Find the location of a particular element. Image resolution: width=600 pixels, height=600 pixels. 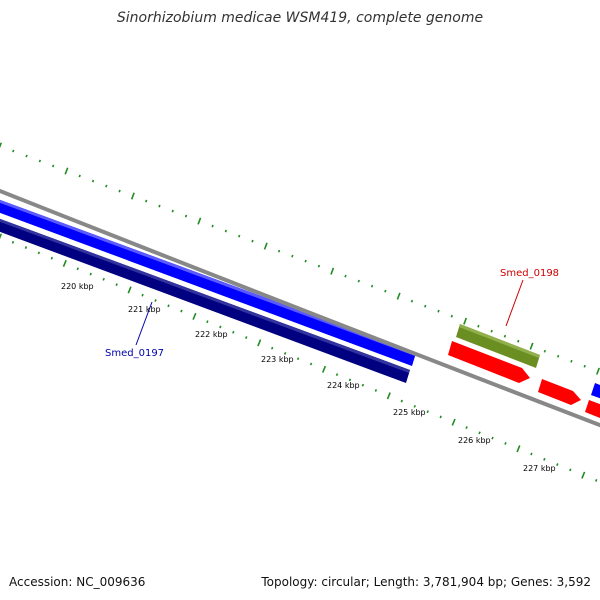

scale-label: 220 kbp is located at coordinates (77, 286).